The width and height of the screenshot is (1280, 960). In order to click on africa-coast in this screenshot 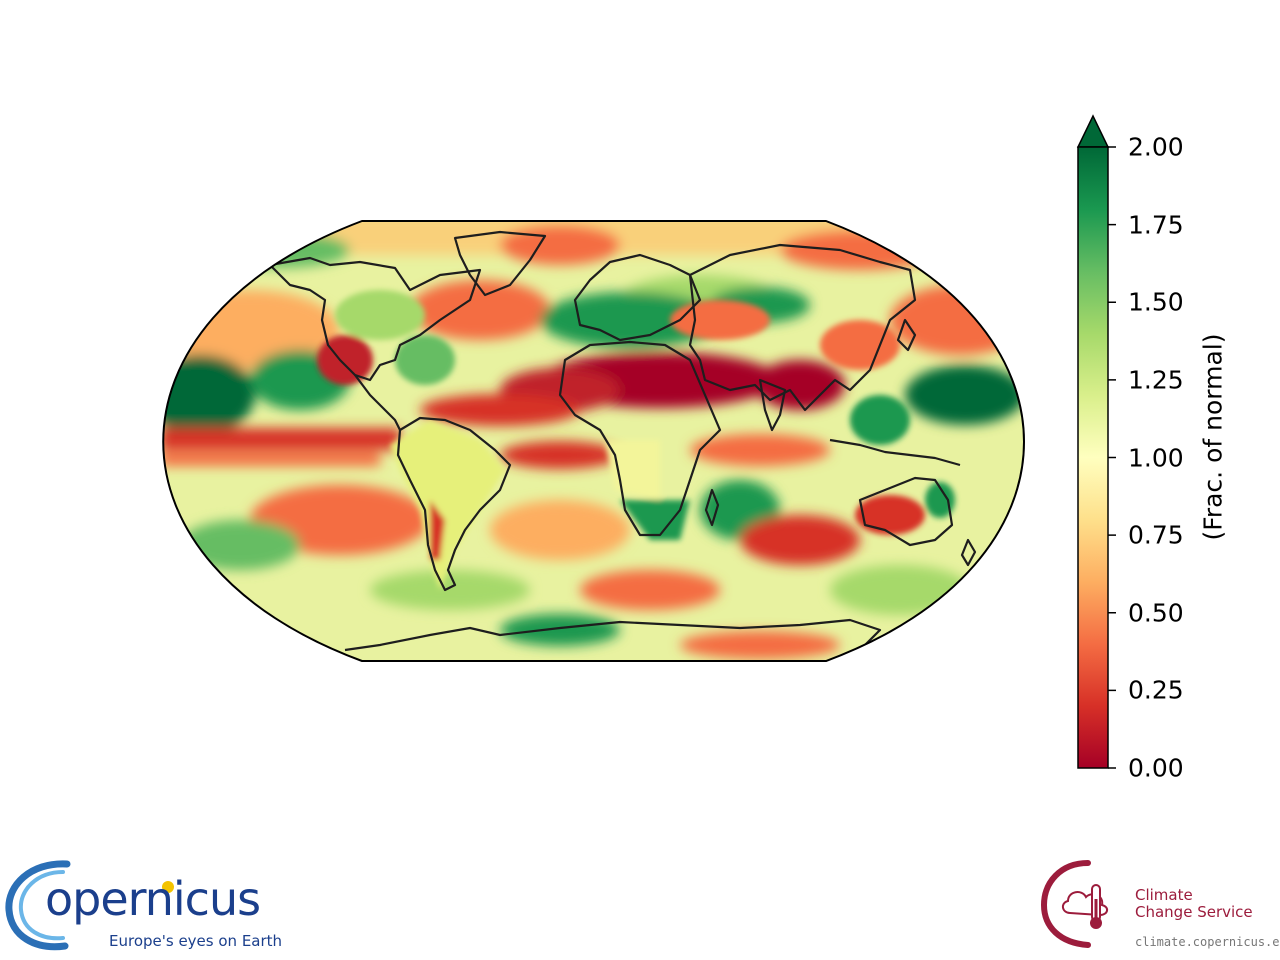, I will do `click(640, 438)`.